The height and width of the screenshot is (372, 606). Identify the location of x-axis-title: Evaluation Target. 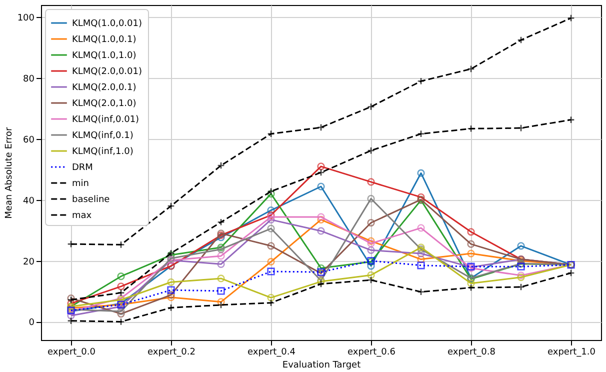
(322, 365).